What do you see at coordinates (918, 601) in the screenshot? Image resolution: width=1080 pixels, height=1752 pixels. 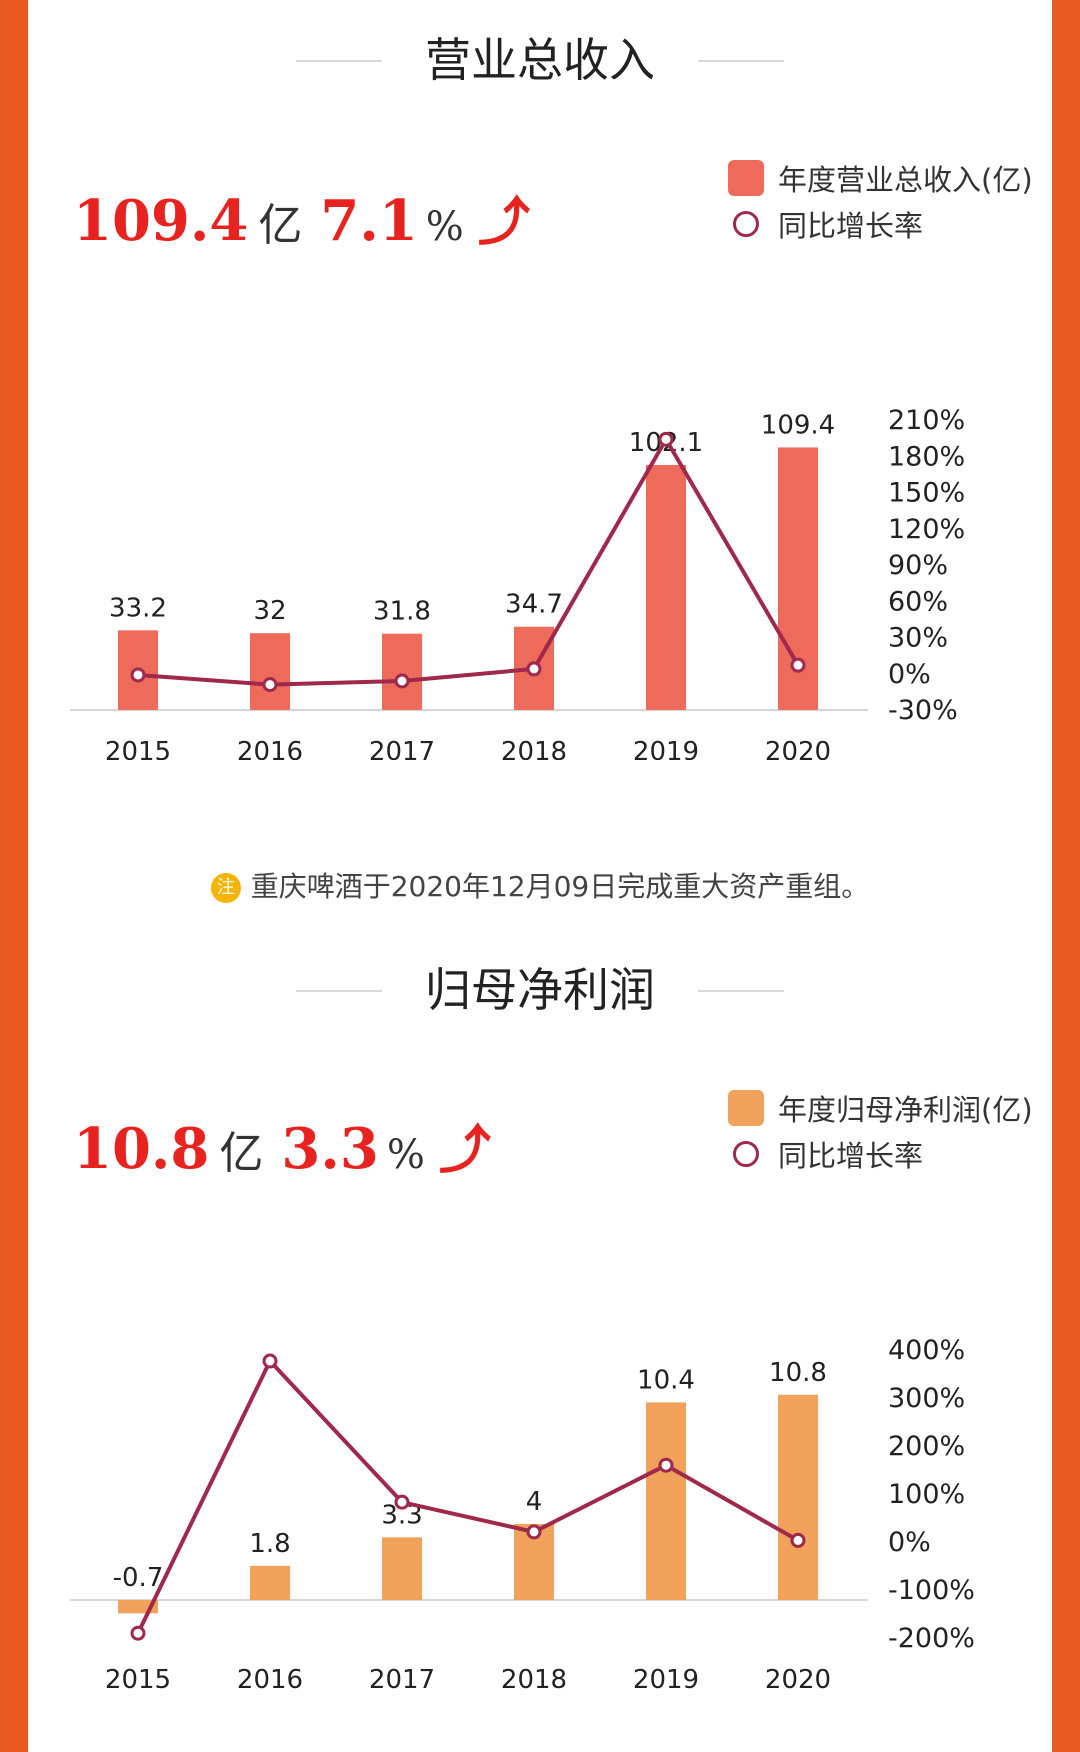 I see `y2-tick-label: 60%` at bounding box center [918, 601].